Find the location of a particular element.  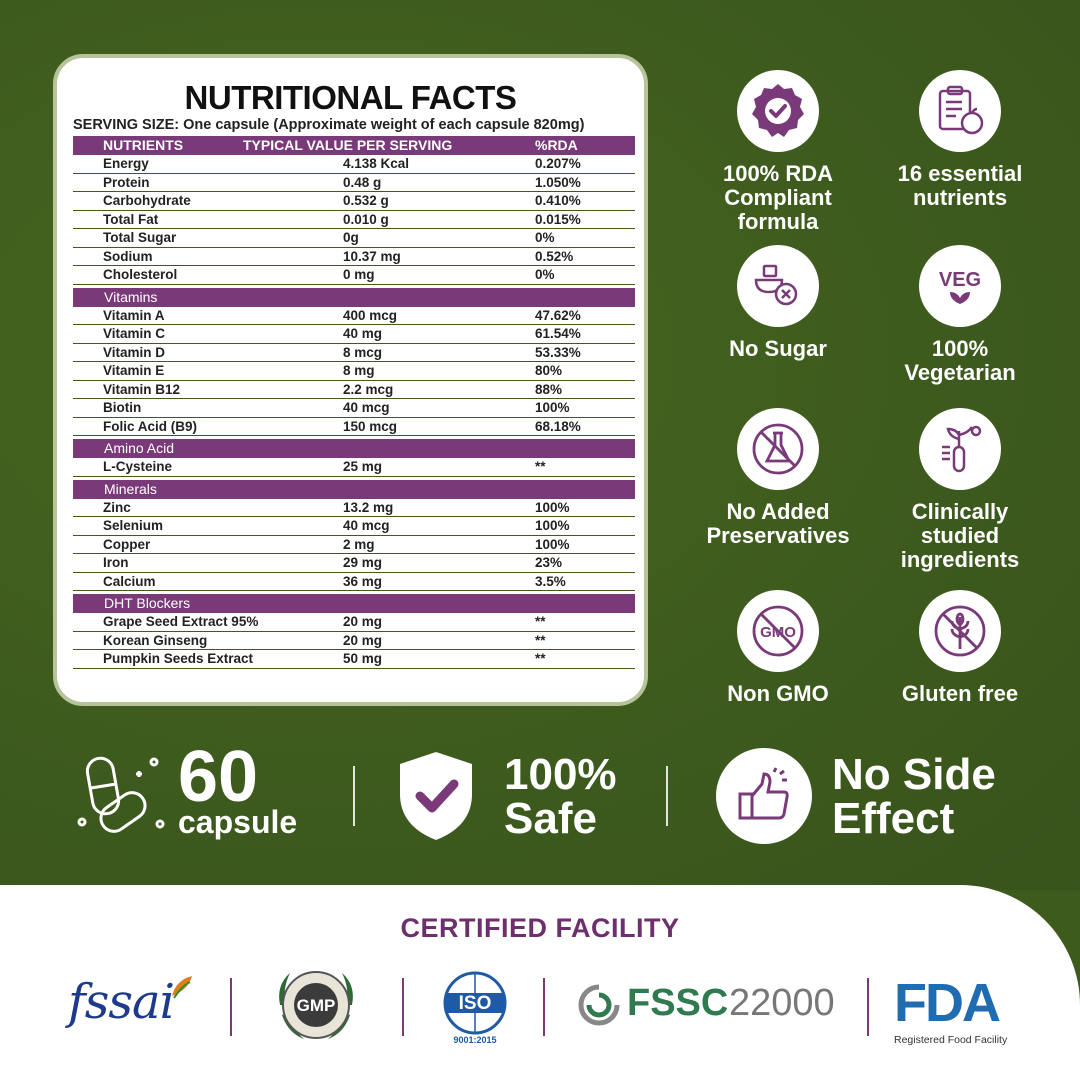

table-row: Vitamin C 40 mg 61.54% is located at coordinates (354, 334).